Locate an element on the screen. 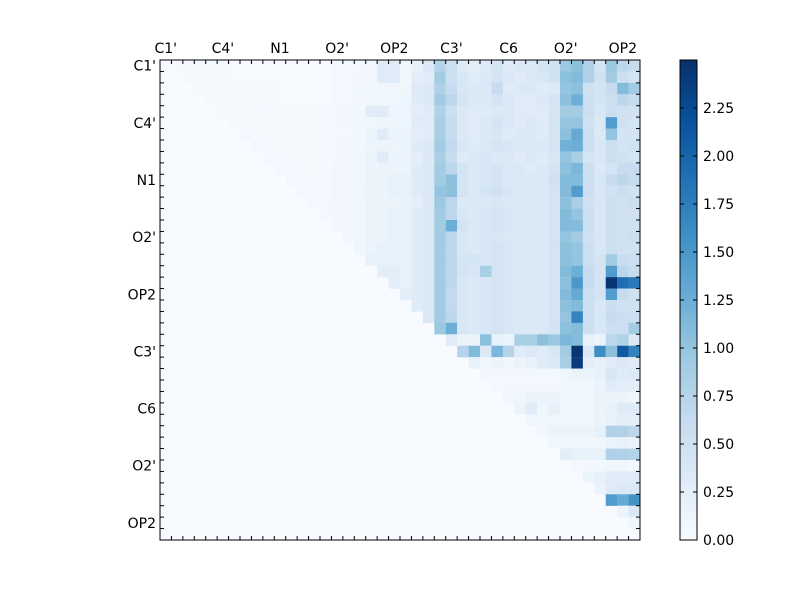  y-tick-label: C1' is located at coordinates (144, 67).